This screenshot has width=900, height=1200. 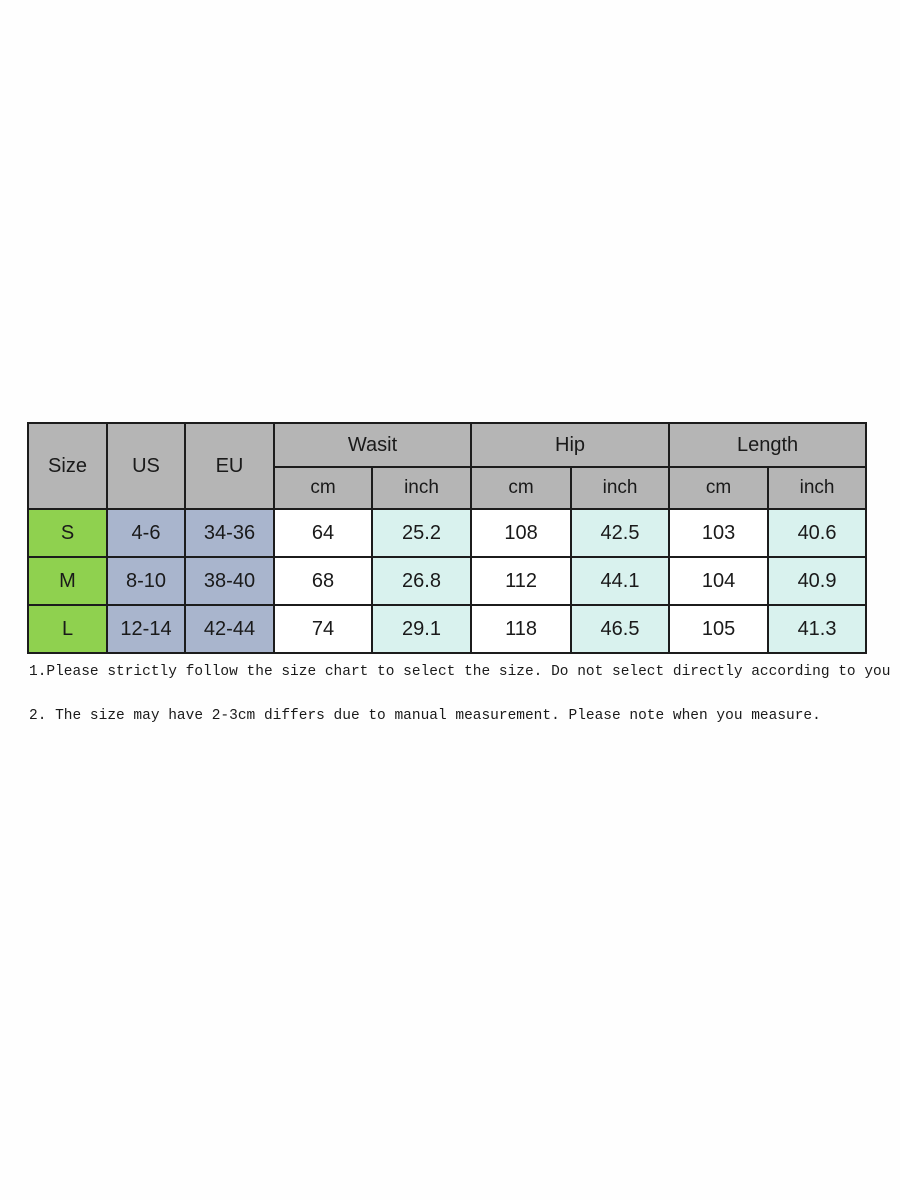 I want to click on col-group-waist: Wasit, so click(x=372, y=445).